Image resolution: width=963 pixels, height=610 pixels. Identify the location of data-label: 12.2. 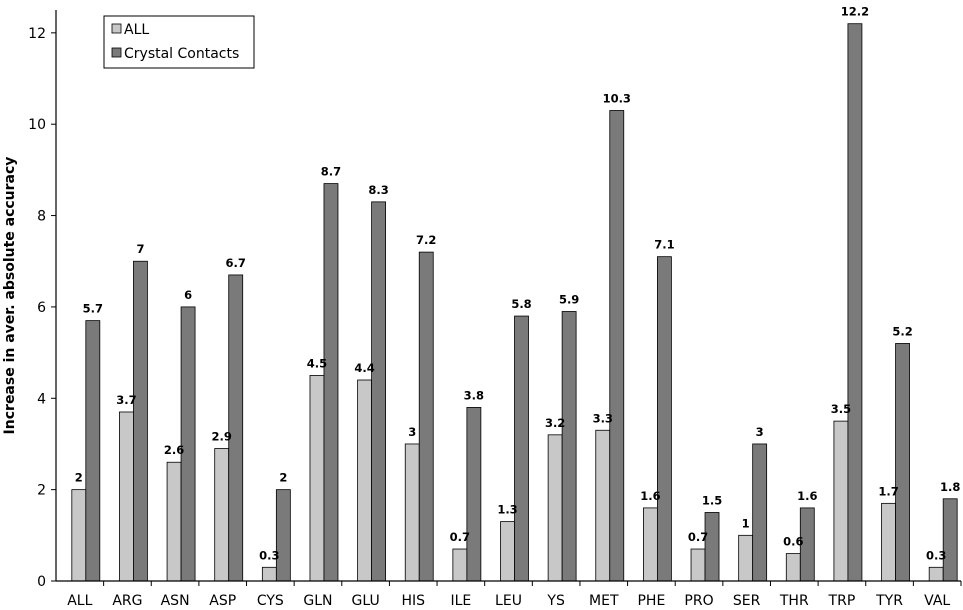
(855, 12).